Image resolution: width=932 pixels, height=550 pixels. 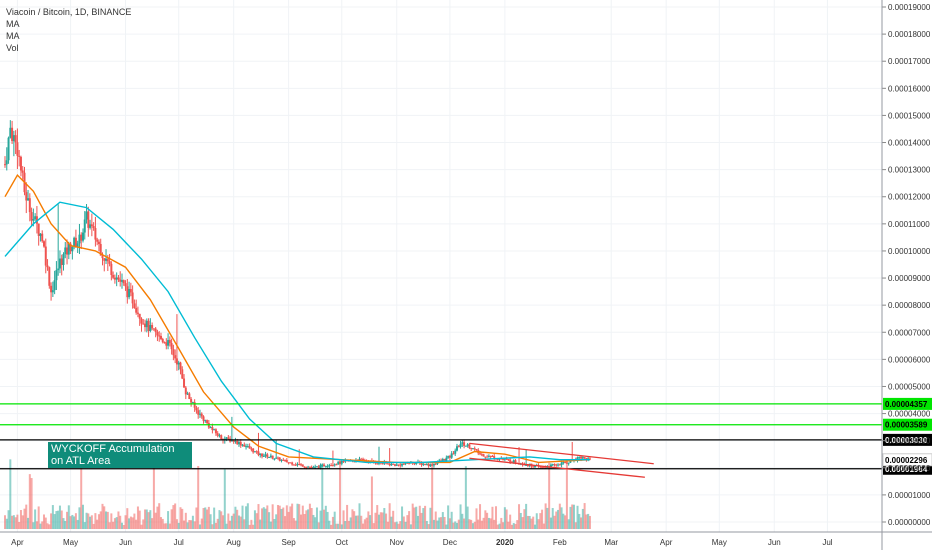 What do you see at coordinates (909, 278) in the screenshot?
I see `y-tick-label: 0.00009000` at bounding box center [909, 278].